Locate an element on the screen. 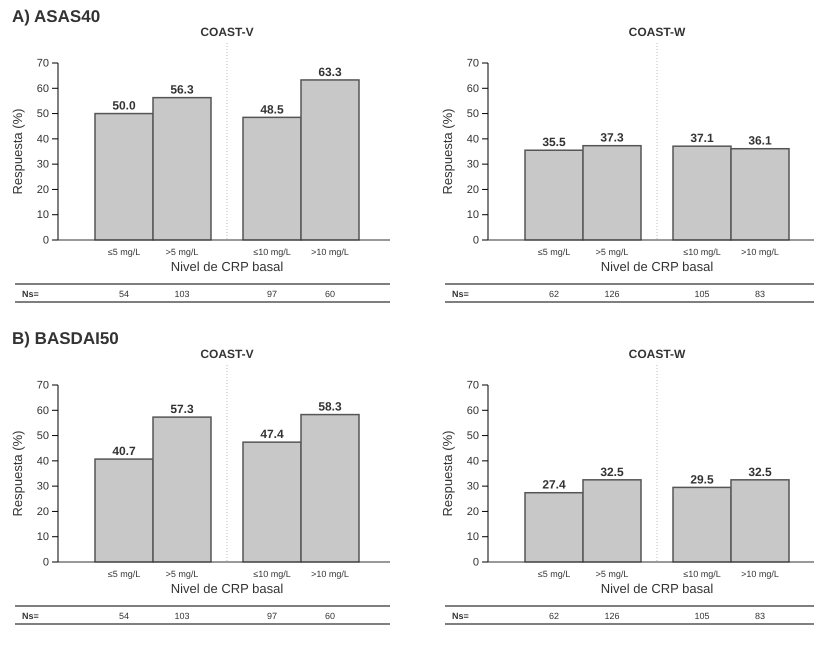 The width and height of the screenshot is (814, 647). data-label: 63.3 is located at coordinates (330, 71).